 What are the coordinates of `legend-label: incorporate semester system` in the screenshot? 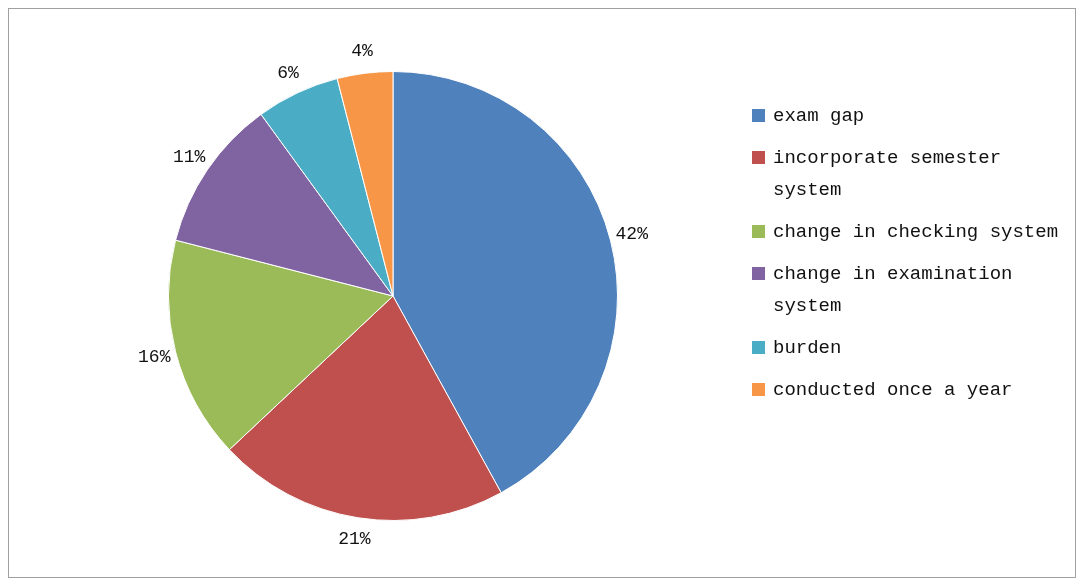 It's located at (888, 174).